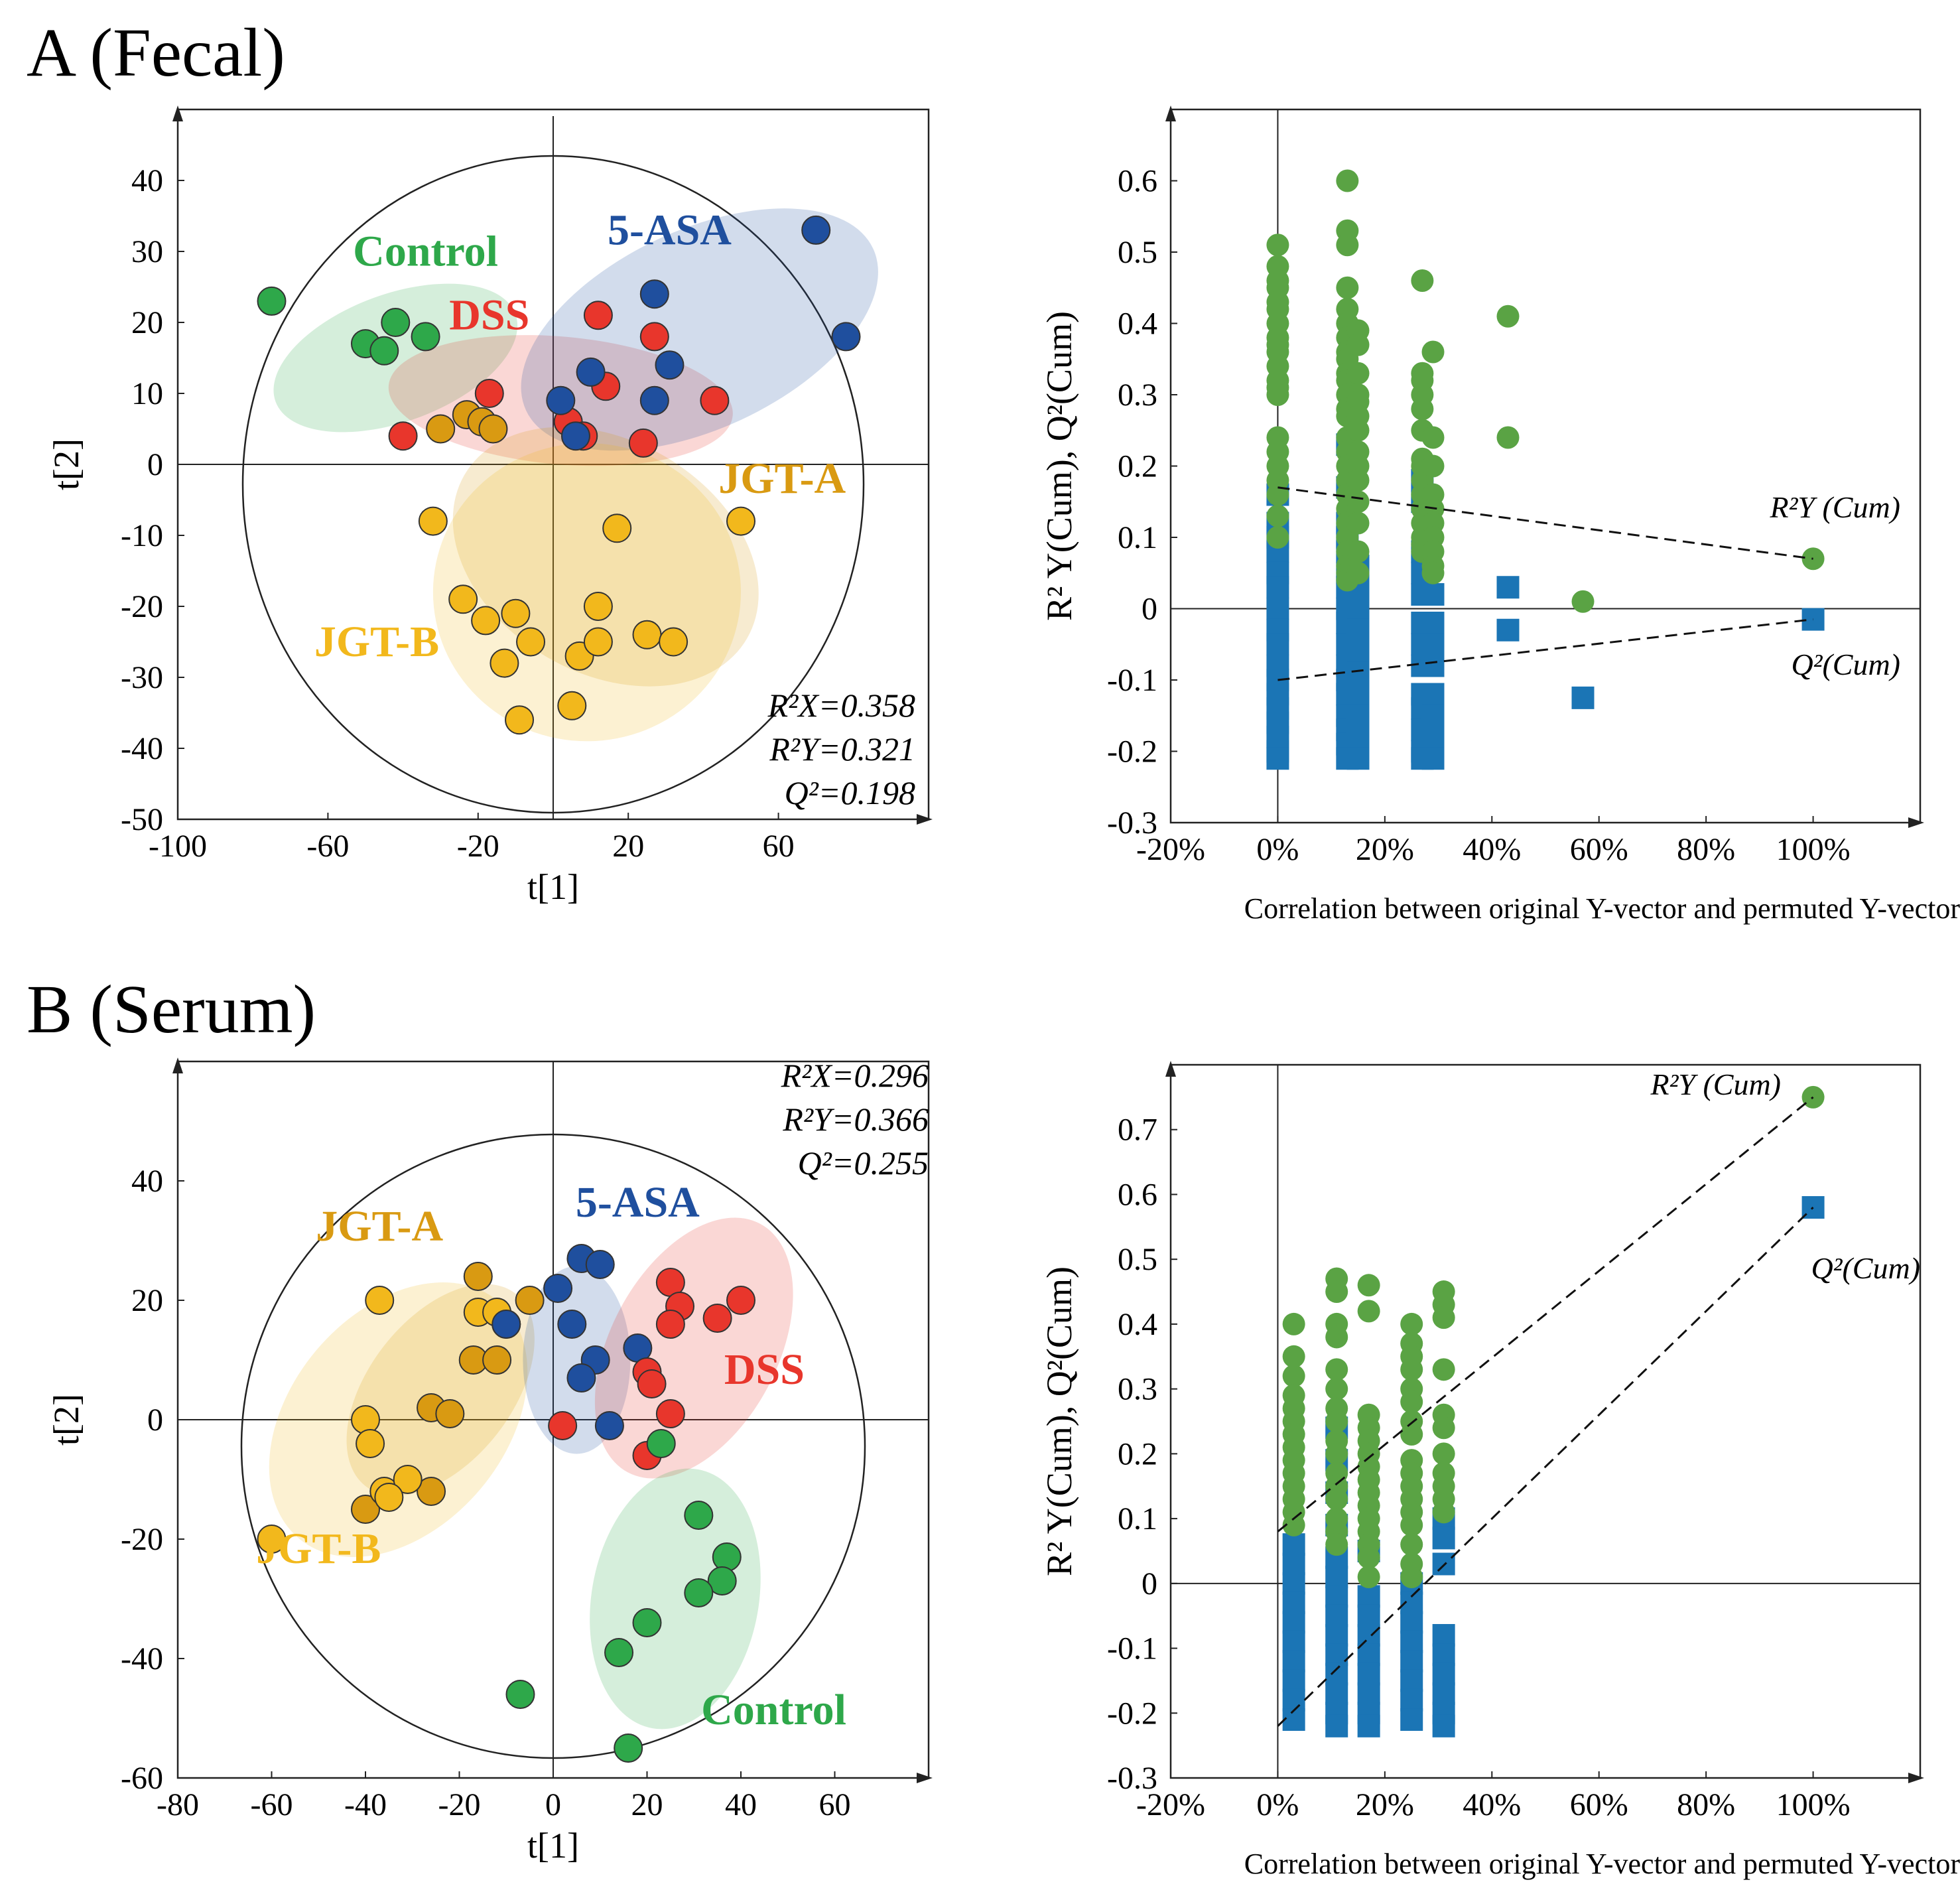 Image resolution: width=1960 pixels, height=1902 pixels. I want to click on y-tick-label: 0, so click(1149, 609).